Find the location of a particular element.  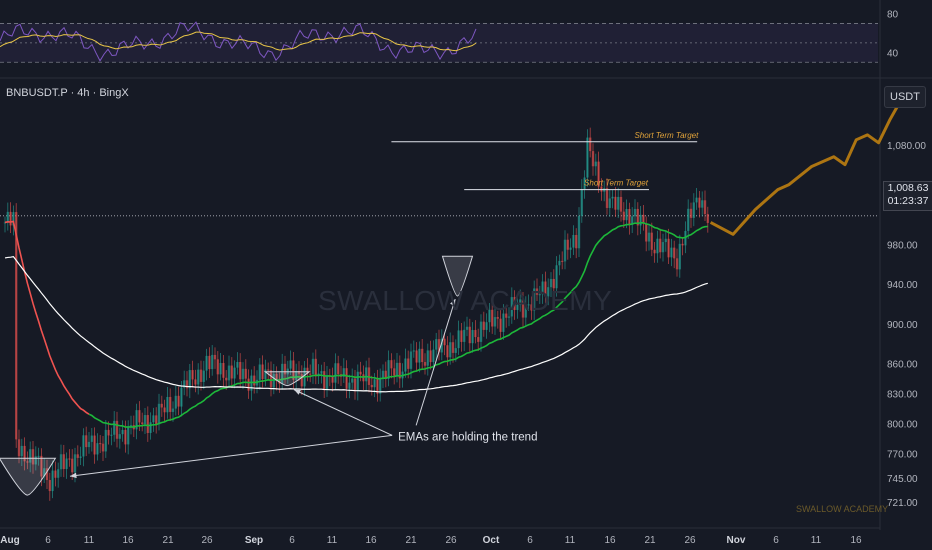

target-label-1: Short Term Target is located at coordinates (666, 135).